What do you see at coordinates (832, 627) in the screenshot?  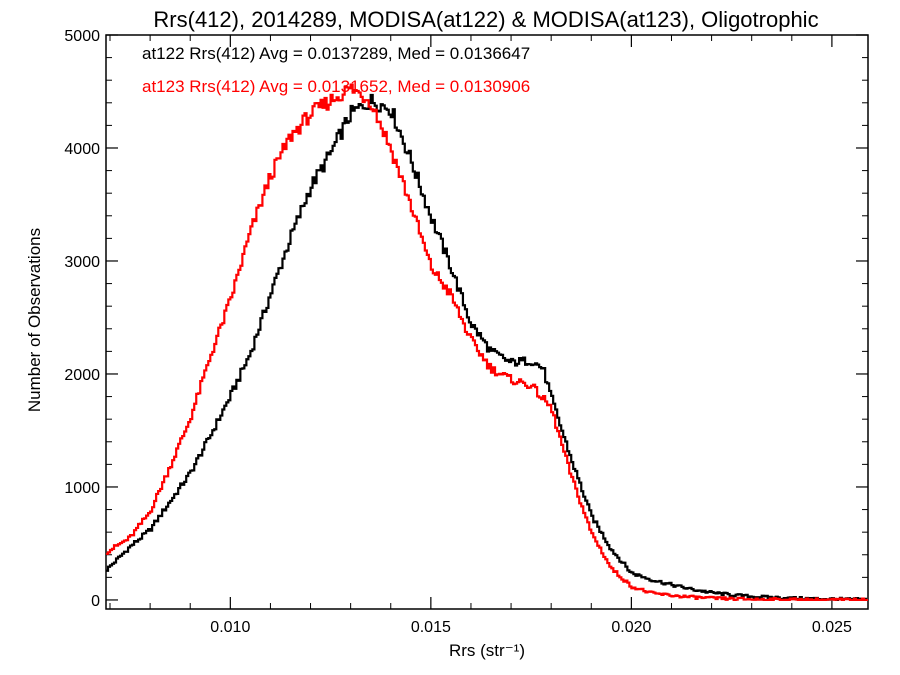 I see `x-tick-label: 0.025` at bounding box center [832, 627].